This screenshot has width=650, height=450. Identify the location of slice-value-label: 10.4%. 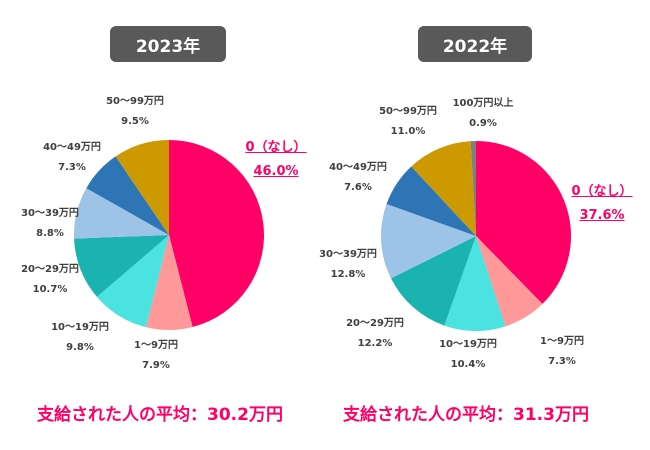
(468, 364).